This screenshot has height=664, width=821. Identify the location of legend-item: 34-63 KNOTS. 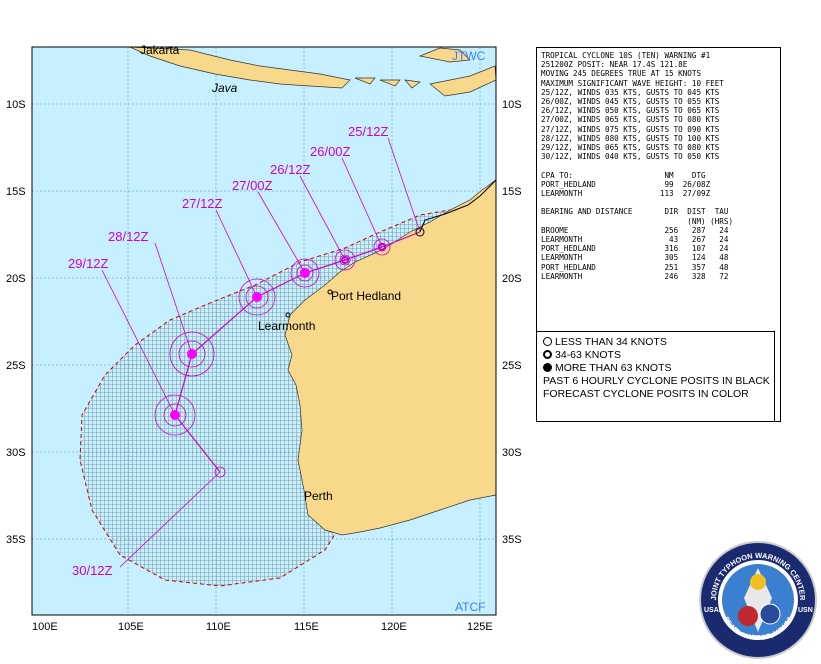
(655, 355).